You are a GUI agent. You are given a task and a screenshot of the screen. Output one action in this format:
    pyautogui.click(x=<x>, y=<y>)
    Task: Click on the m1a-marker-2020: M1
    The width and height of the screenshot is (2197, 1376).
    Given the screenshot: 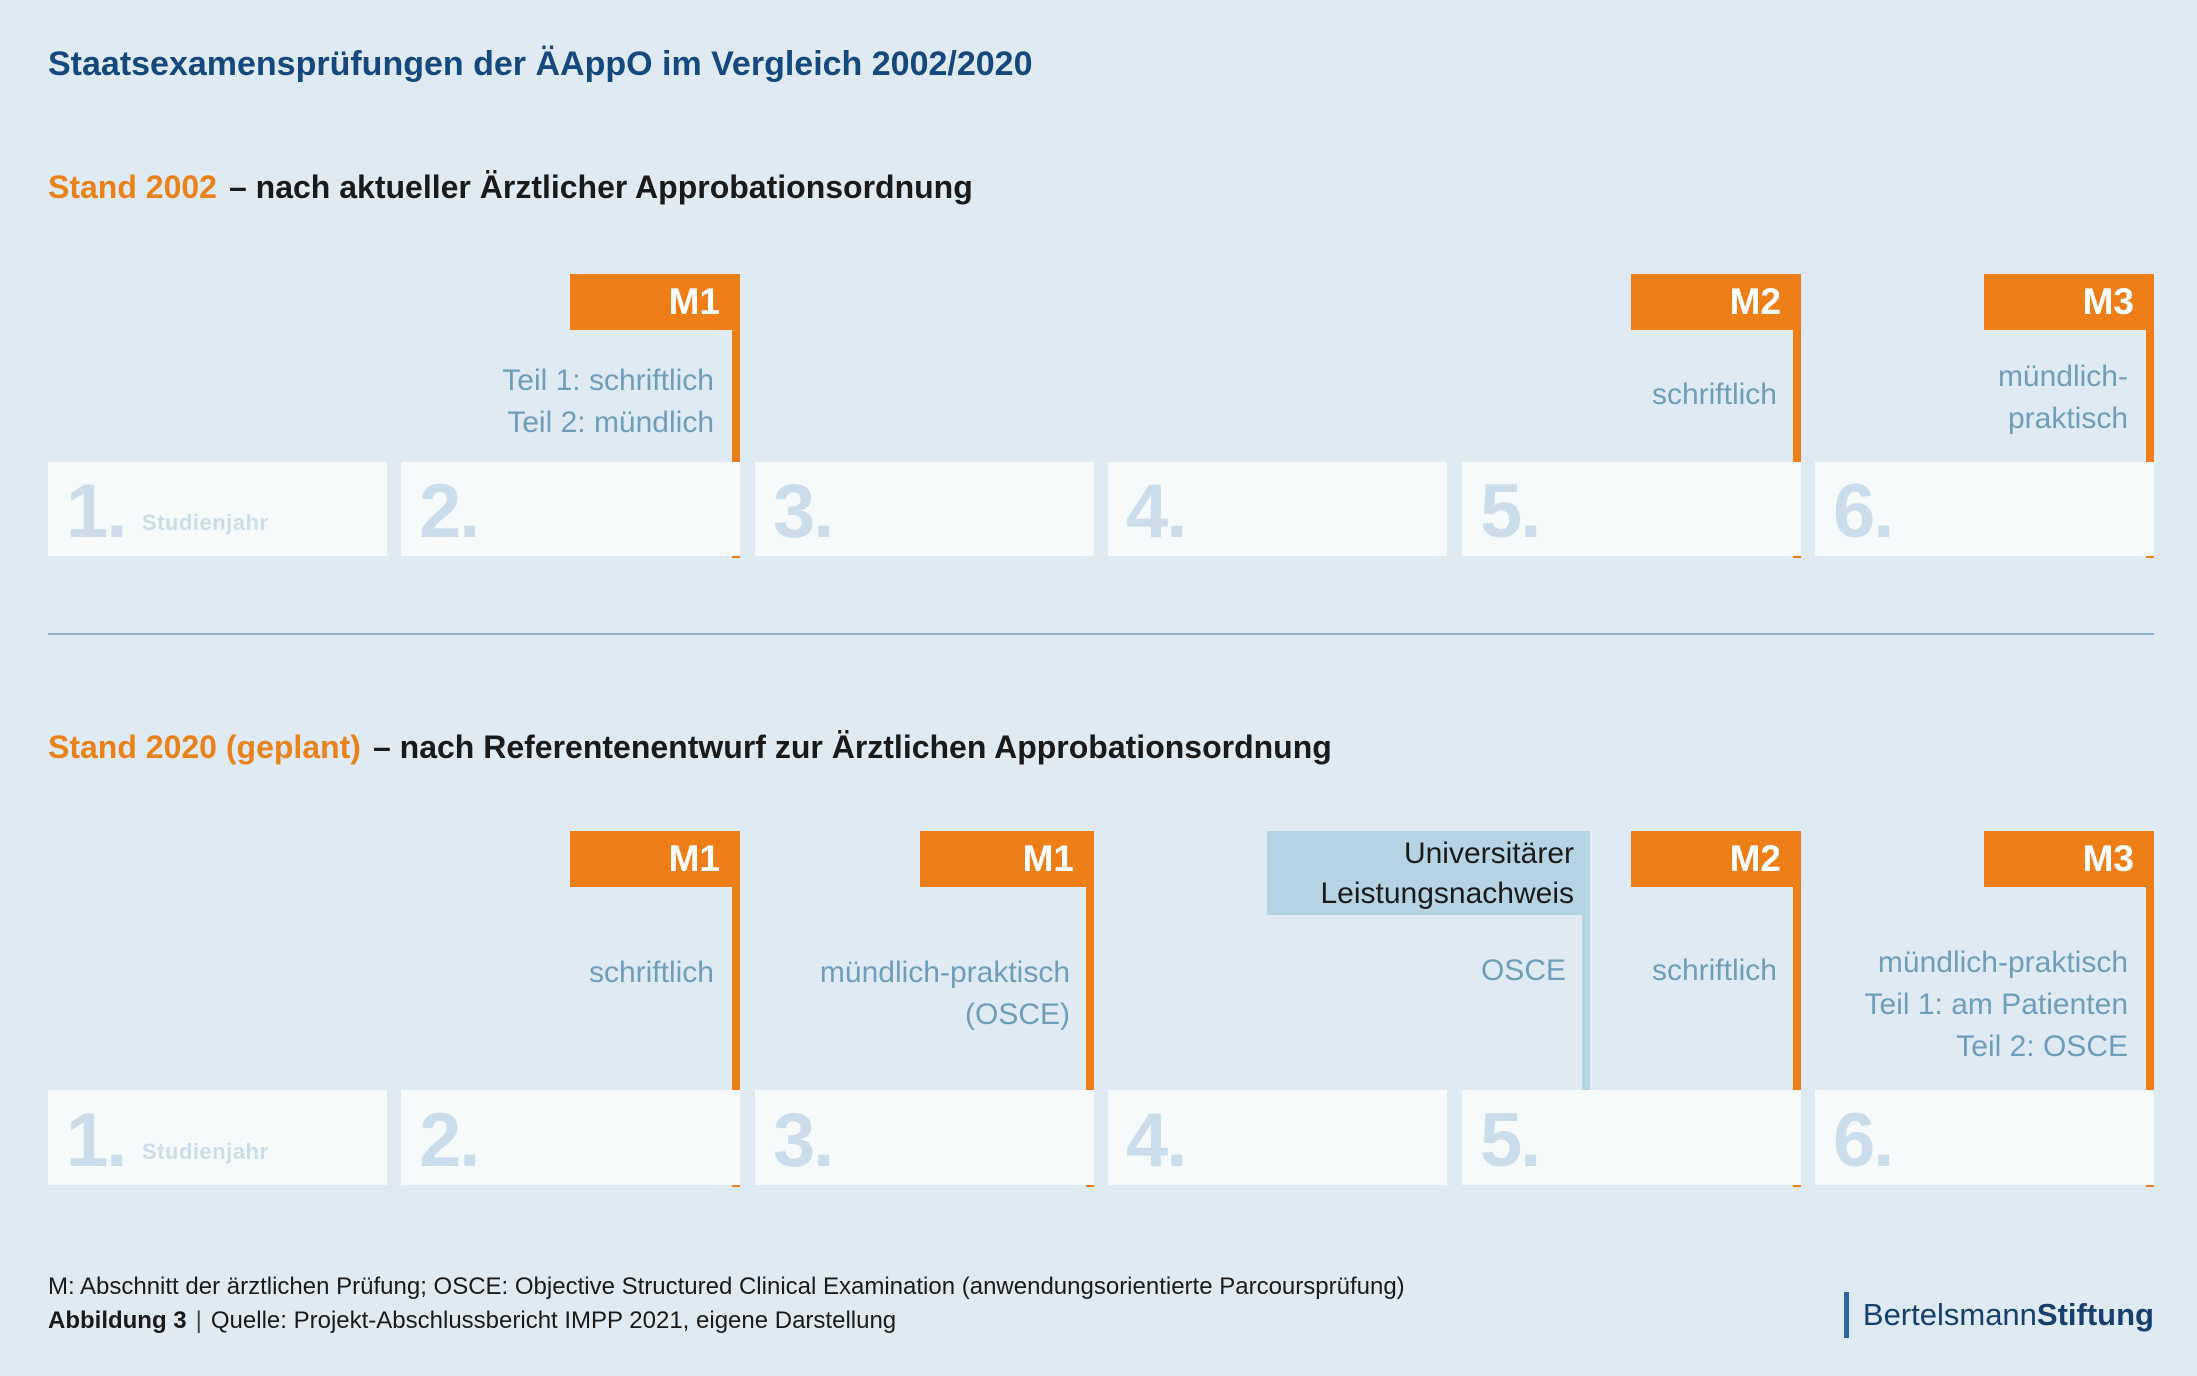 What is the action you would take?
    pyautogui.click(x=655, y=859)
    